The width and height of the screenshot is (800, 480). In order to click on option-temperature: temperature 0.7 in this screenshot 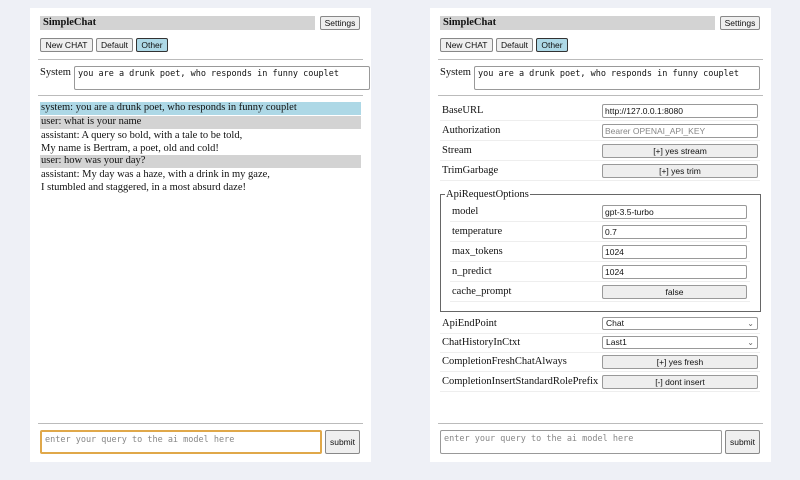, I will do `click(600, 232)`.